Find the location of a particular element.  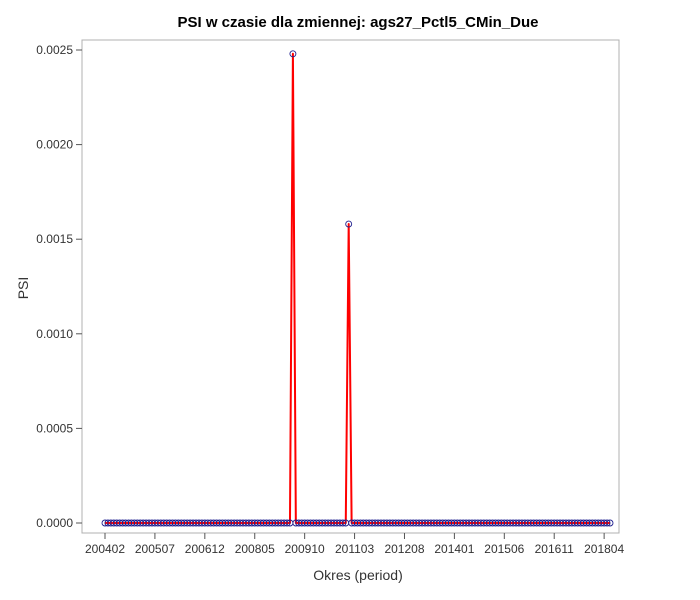

x-tick-label: 201208 is located at coordinates (404, 549).